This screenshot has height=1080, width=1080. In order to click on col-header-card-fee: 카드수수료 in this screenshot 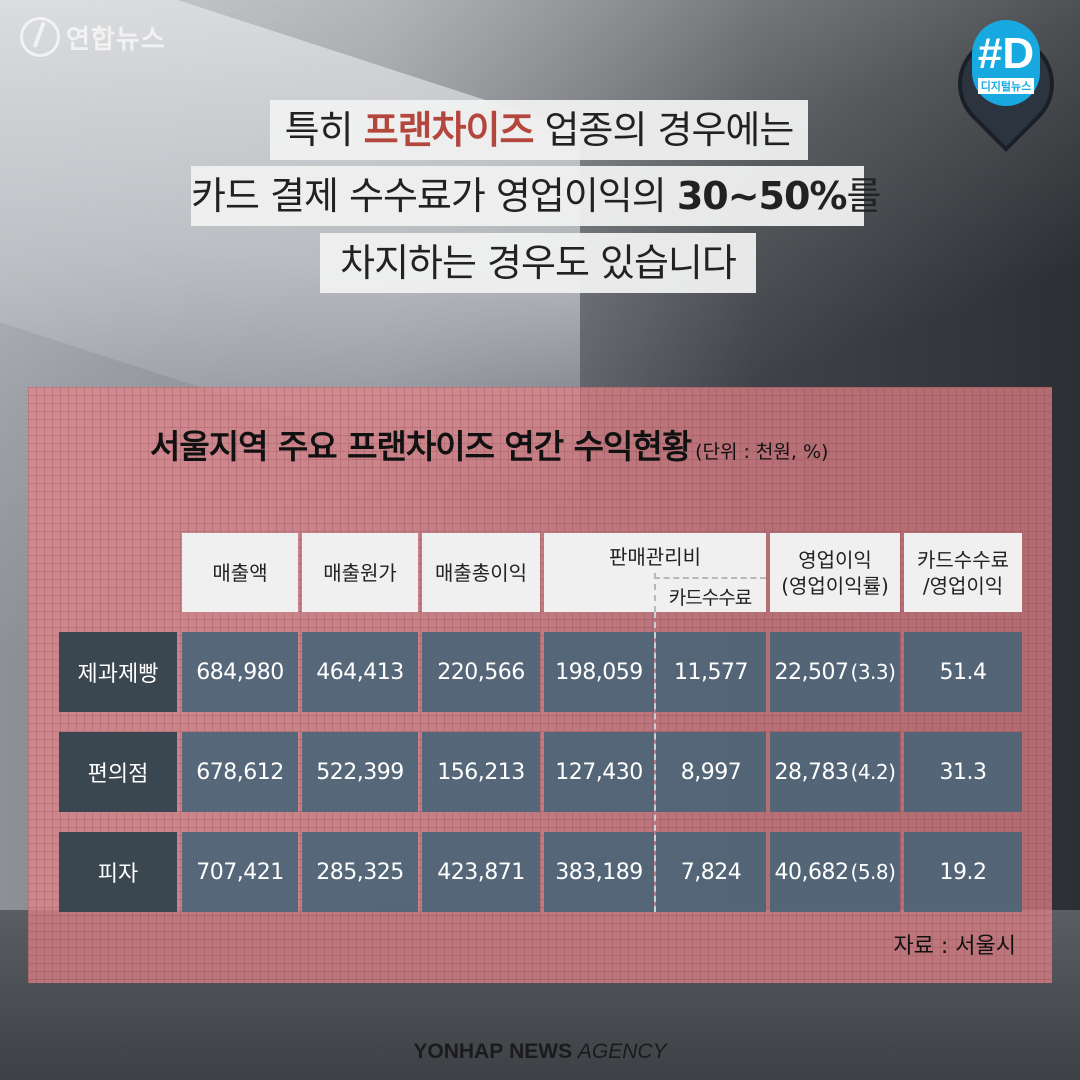, I will do `click(710, 593)`.